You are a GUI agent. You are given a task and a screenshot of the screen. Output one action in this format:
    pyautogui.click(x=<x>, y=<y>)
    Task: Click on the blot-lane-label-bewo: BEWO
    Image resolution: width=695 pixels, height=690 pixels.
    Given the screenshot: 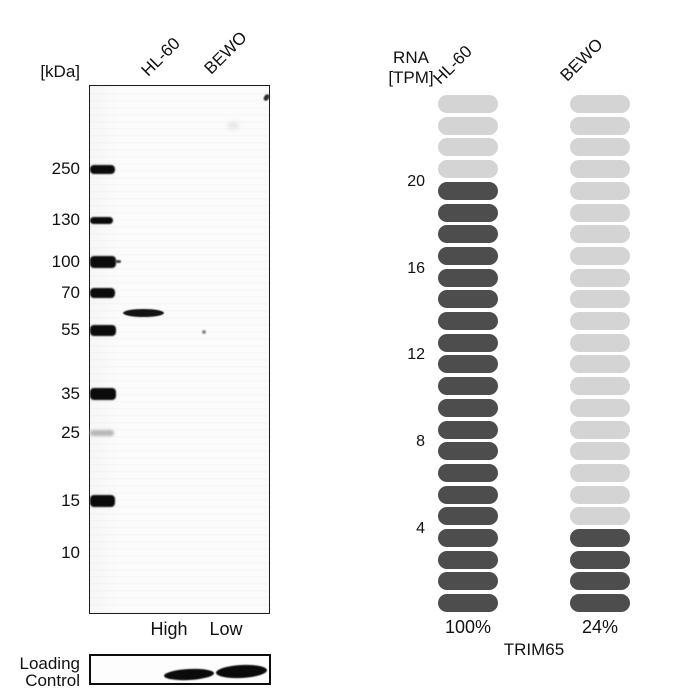 What is the action you would take?
    pyautogui.click(x=225, y=52)
    